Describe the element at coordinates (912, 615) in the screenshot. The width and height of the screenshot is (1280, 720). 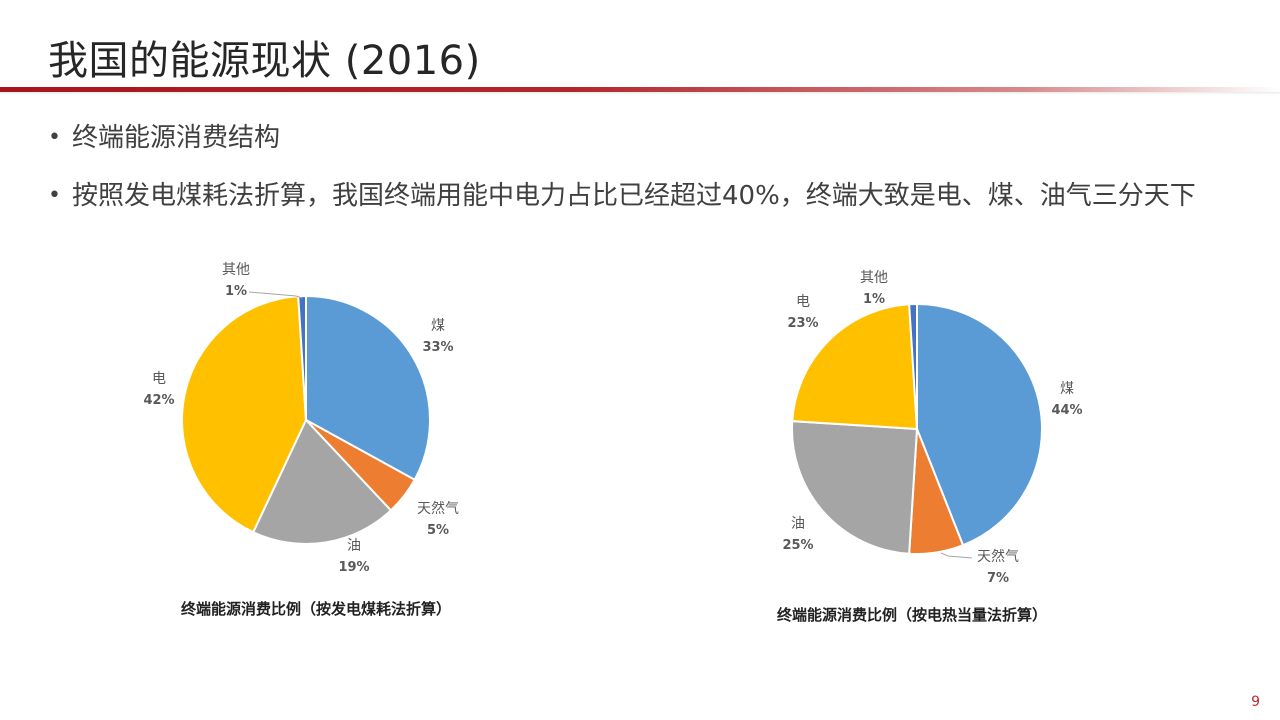
I see `chart-caption-heat-equivalent: 终端能源消费比例（按电热当量法折算）` at that location.